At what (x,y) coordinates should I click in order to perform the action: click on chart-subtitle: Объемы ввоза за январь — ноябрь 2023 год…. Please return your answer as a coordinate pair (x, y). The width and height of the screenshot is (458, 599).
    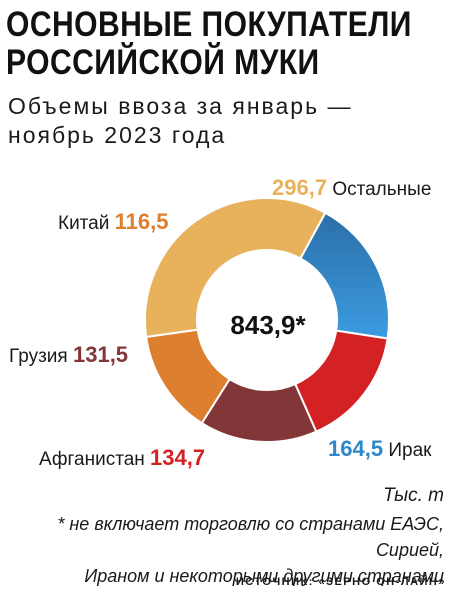
    Looking at the image, I should click on (180, 121).